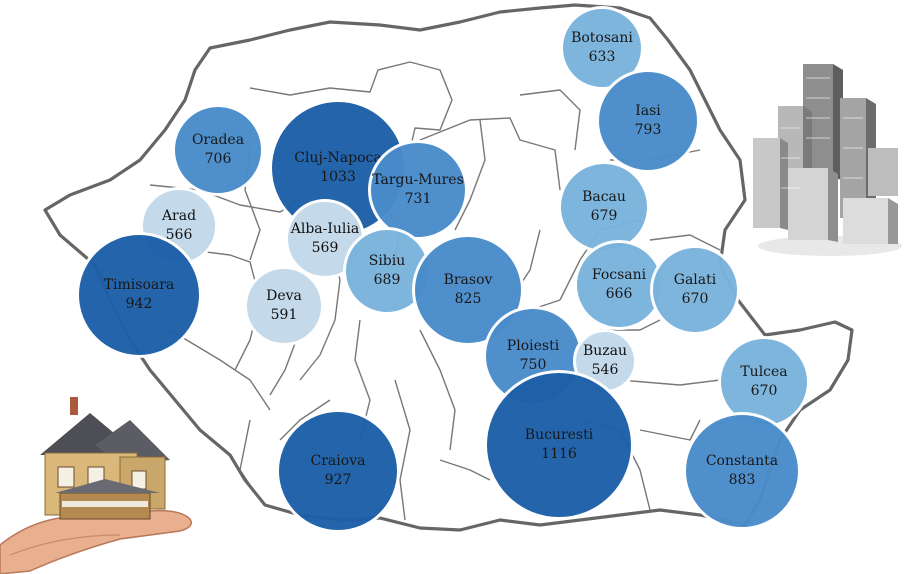  Describe the element at coordinates (559, 454) in the screenshot. I see `city-value: 1116` at that location.